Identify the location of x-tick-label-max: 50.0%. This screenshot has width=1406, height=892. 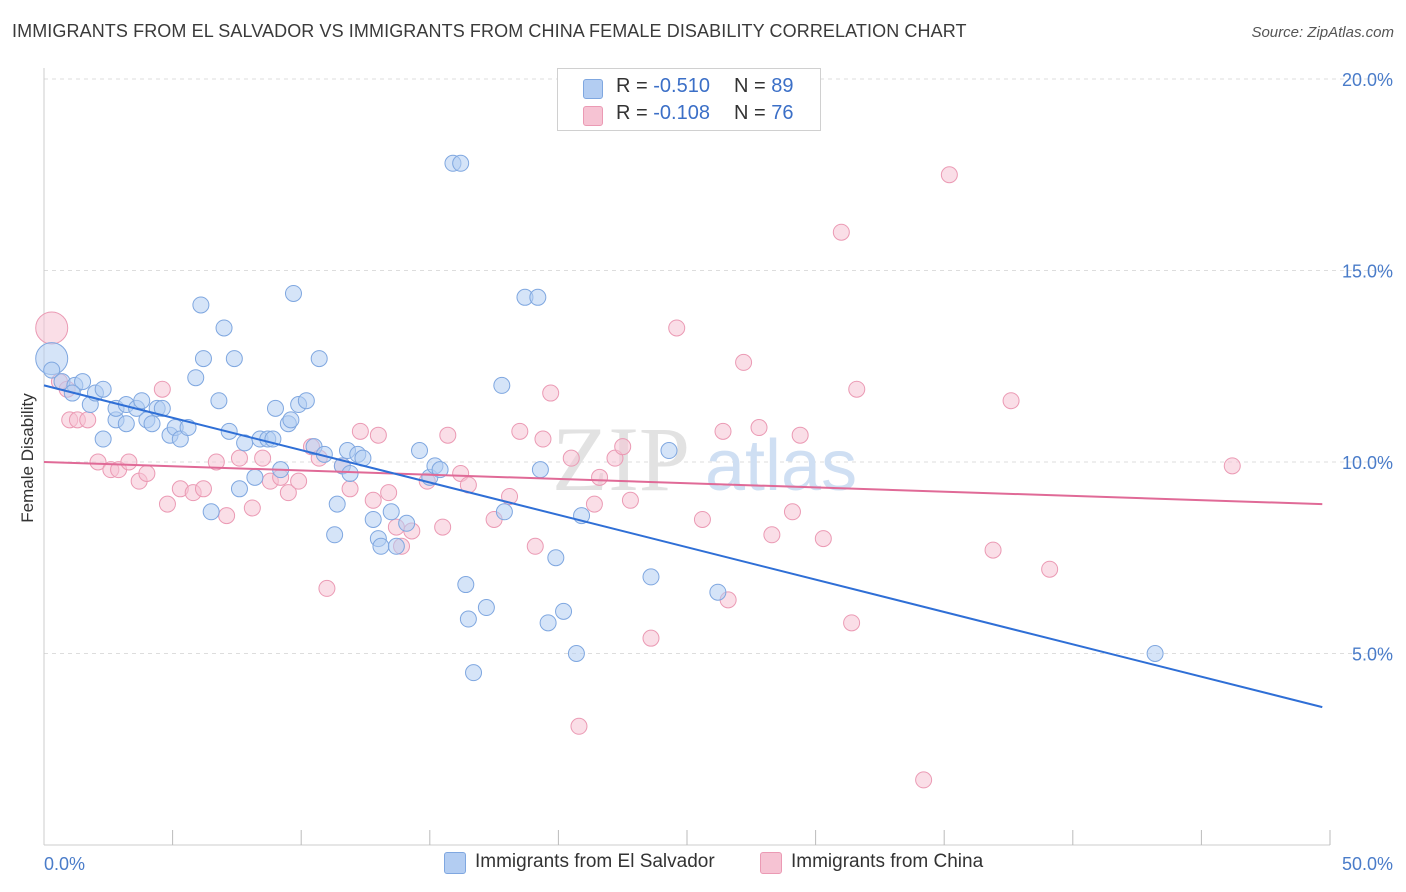
(1367, 864).